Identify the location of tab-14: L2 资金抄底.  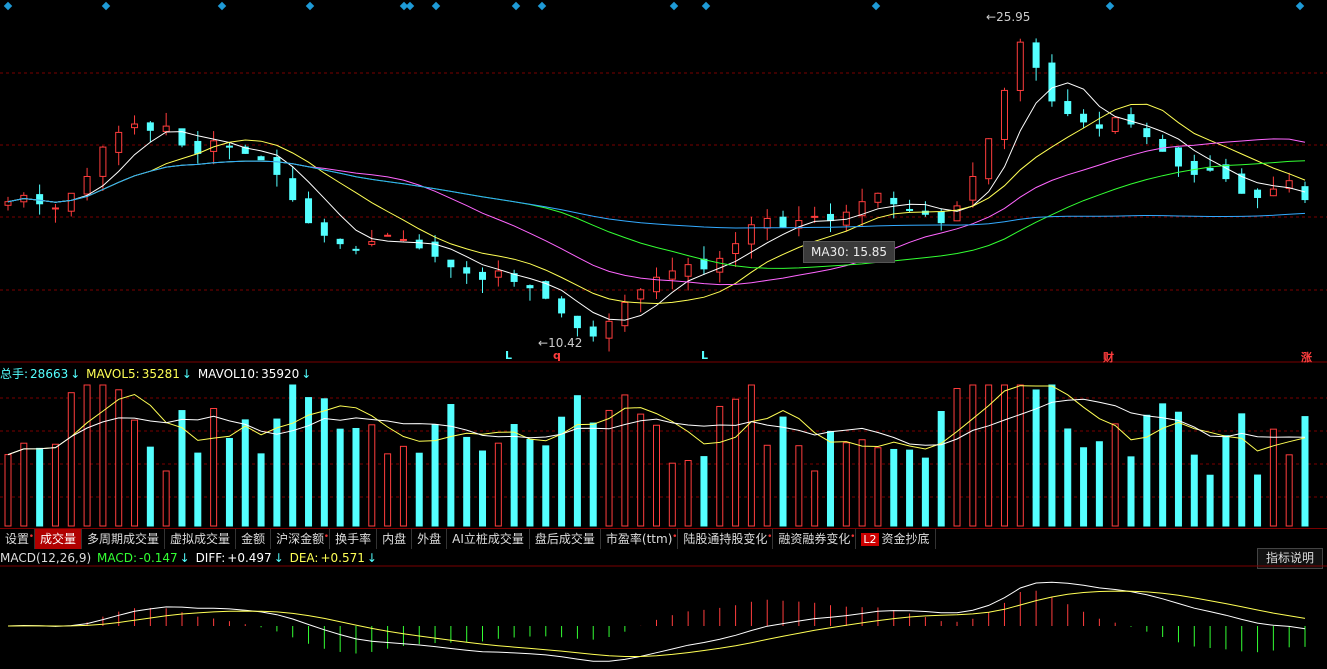
(896, 539).